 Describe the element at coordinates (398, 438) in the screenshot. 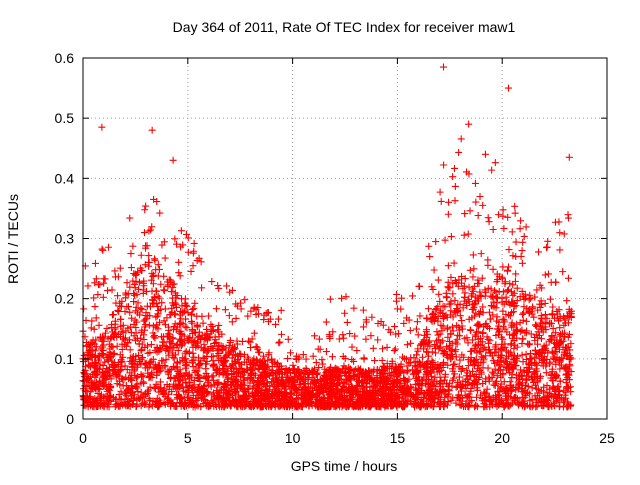

I see `x-tick-label: 15` at that location.